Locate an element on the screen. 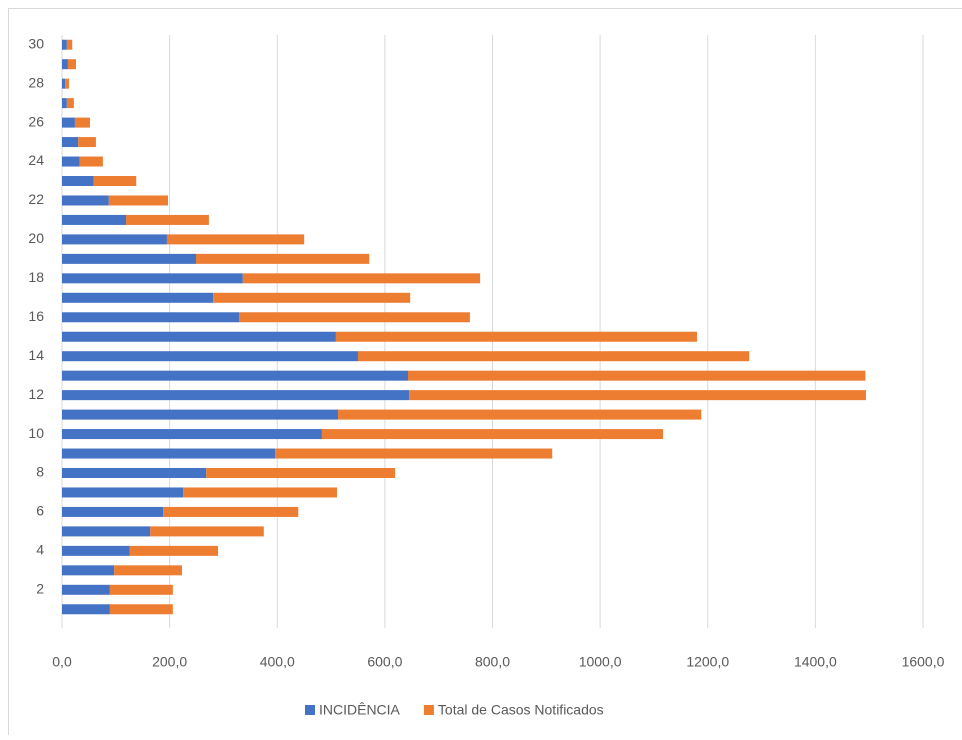 Image resolution: width=962 pixels, height=740 pixels. legend-label: Total de Casos Notificados is located at coordinates (521, 710).